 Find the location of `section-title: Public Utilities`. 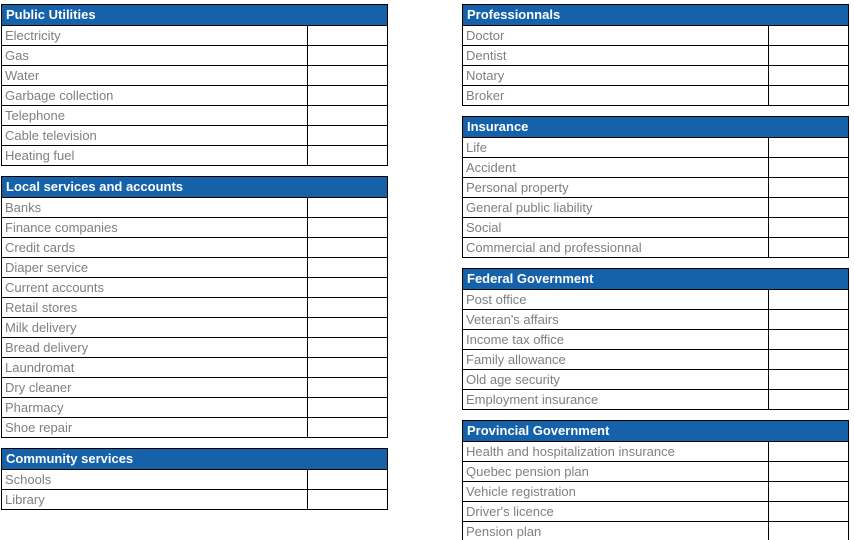

section-title: Public Utilities is located at coordinates (194, 15).